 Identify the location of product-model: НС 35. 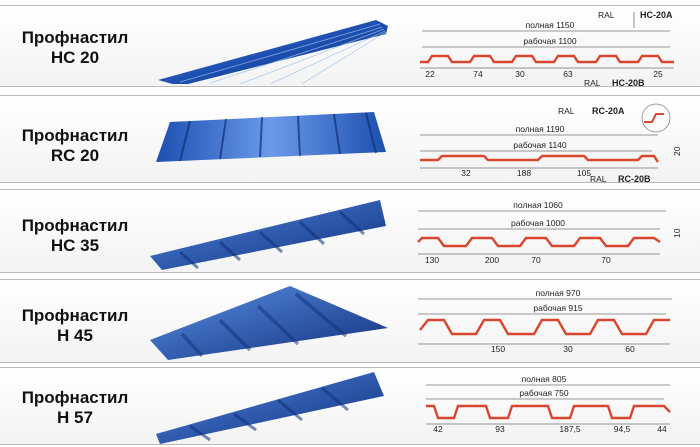
(75, 245).